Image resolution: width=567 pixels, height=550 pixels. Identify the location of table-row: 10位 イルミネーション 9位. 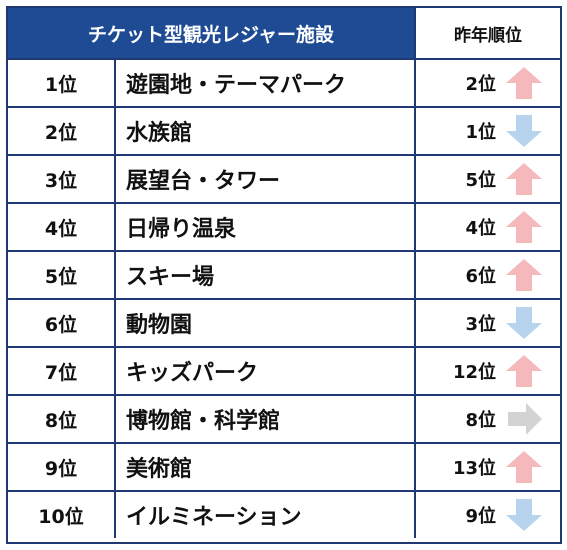
(284, 514).